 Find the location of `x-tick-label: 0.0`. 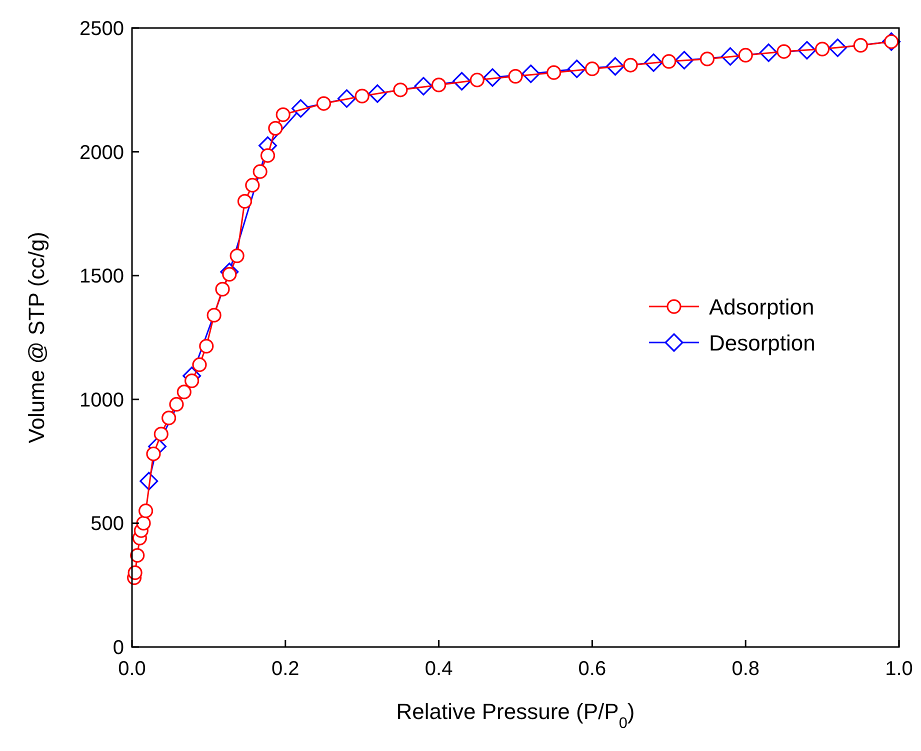

x-tick-label: 0.0 is located at coordinates (132, 669).